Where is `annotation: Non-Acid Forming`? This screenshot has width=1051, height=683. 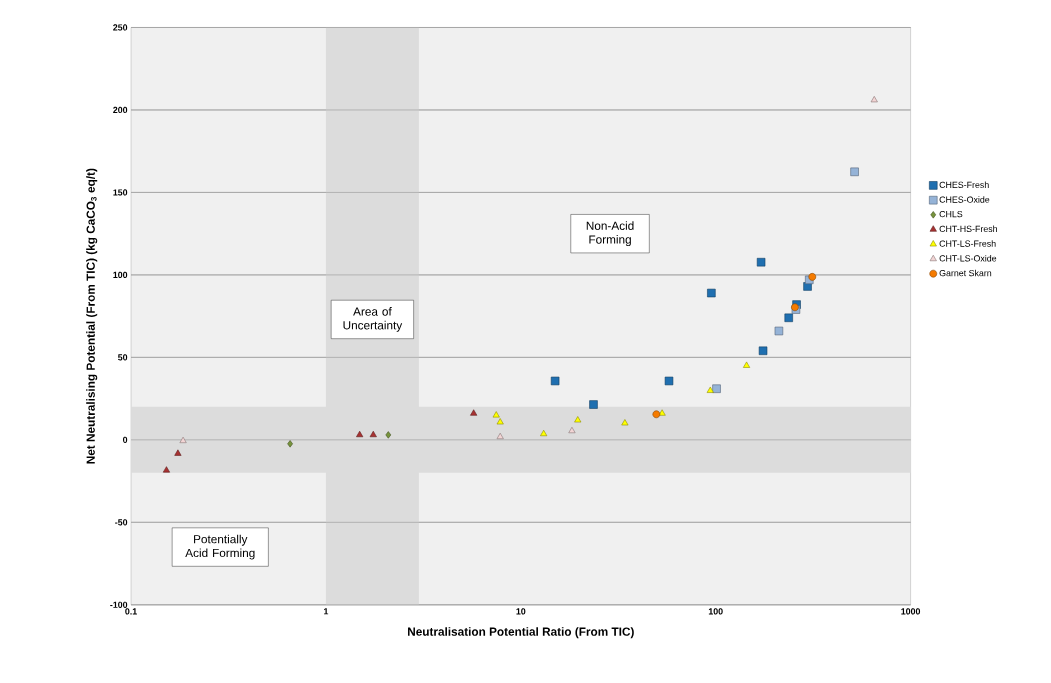
annotation: Non-Acid Forming is located at coordinates (610, 233).